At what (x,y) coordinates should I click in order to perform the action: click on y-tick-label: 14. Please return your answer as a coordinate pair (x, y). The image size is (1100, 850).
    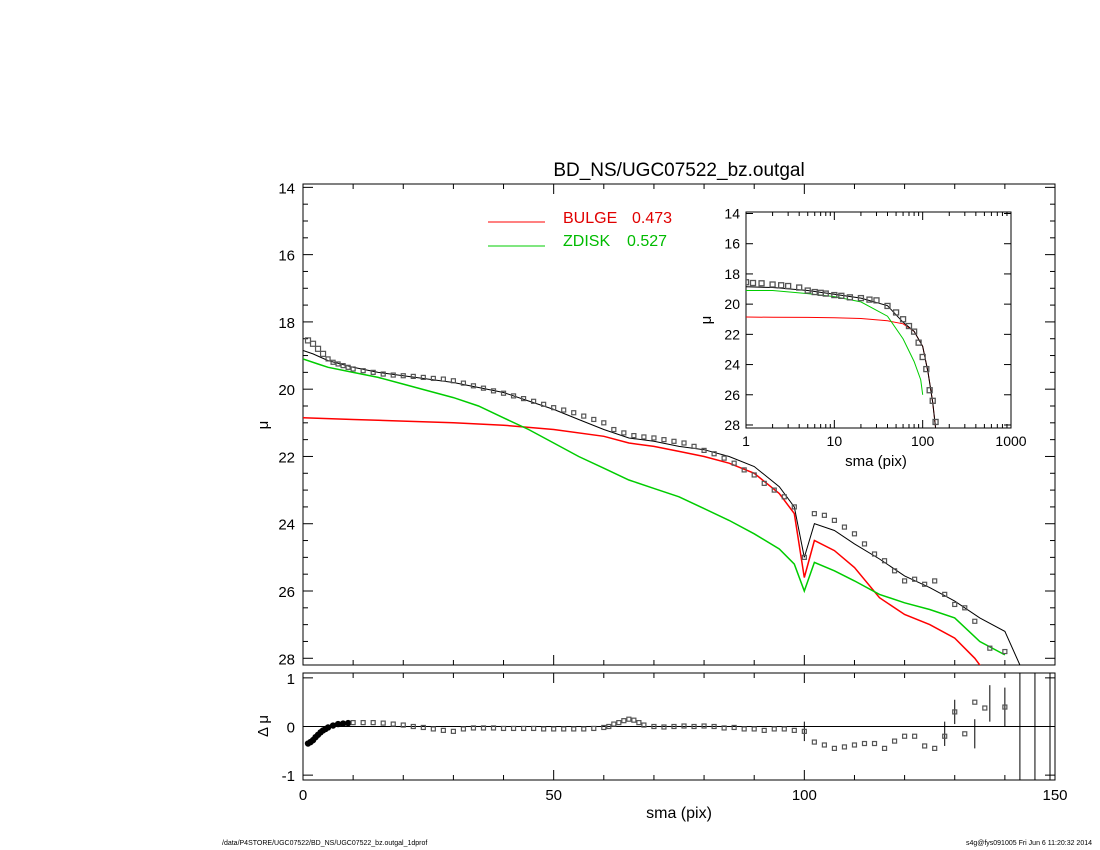
    Looking at the image, I should click on (286, 188).